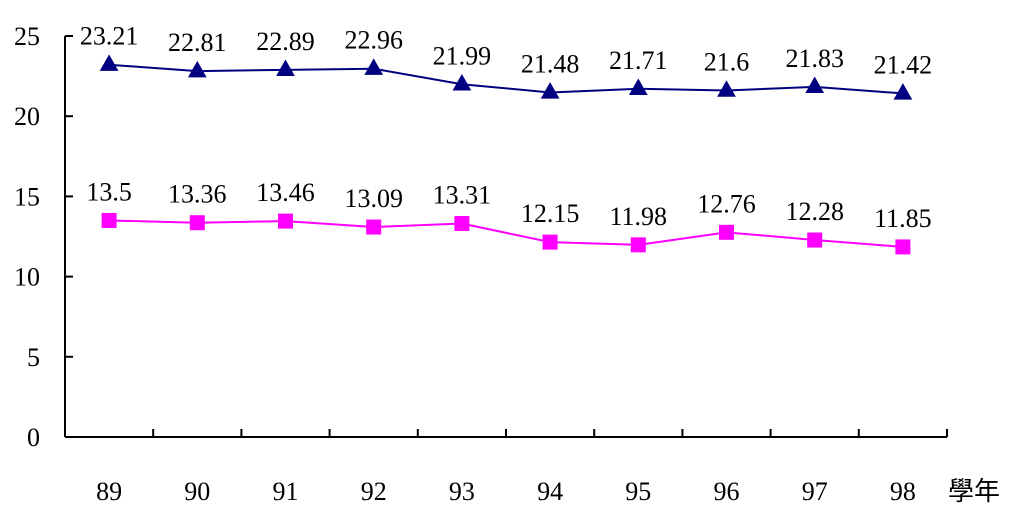 The image size is (1013, 506). I want to click on x-tick-label: 89, so click(109, 491).